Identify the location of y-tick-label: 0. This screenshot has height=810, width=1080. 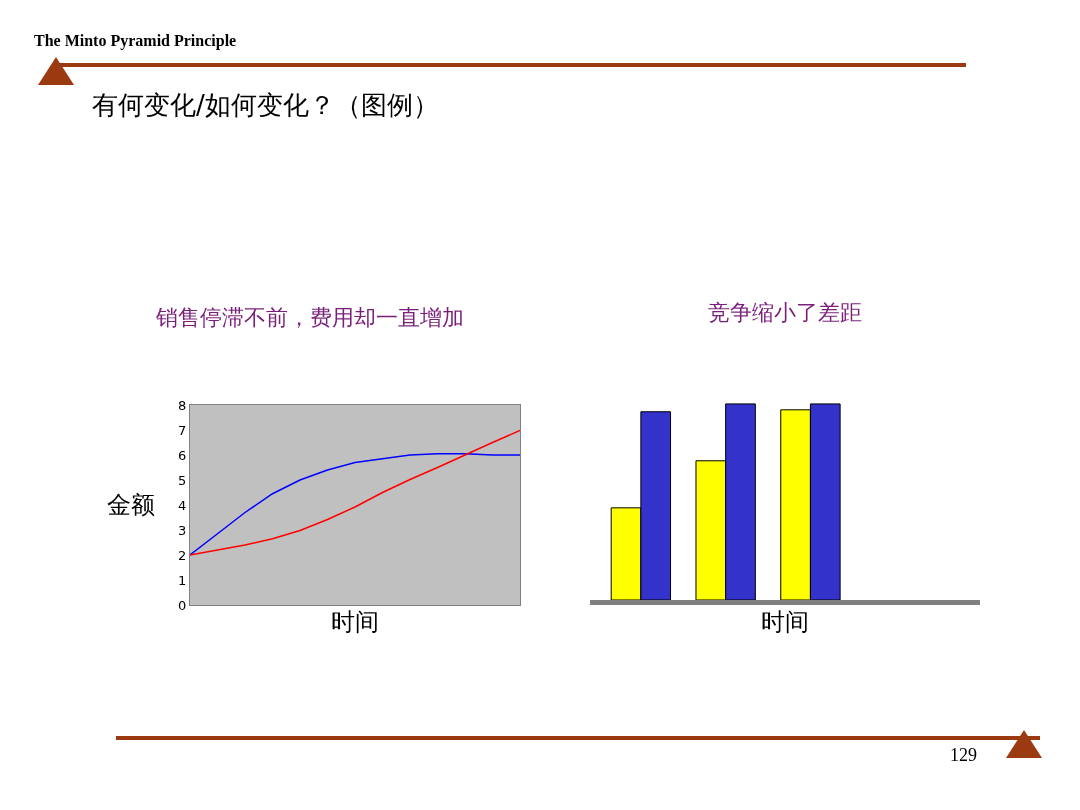
(182, 605).